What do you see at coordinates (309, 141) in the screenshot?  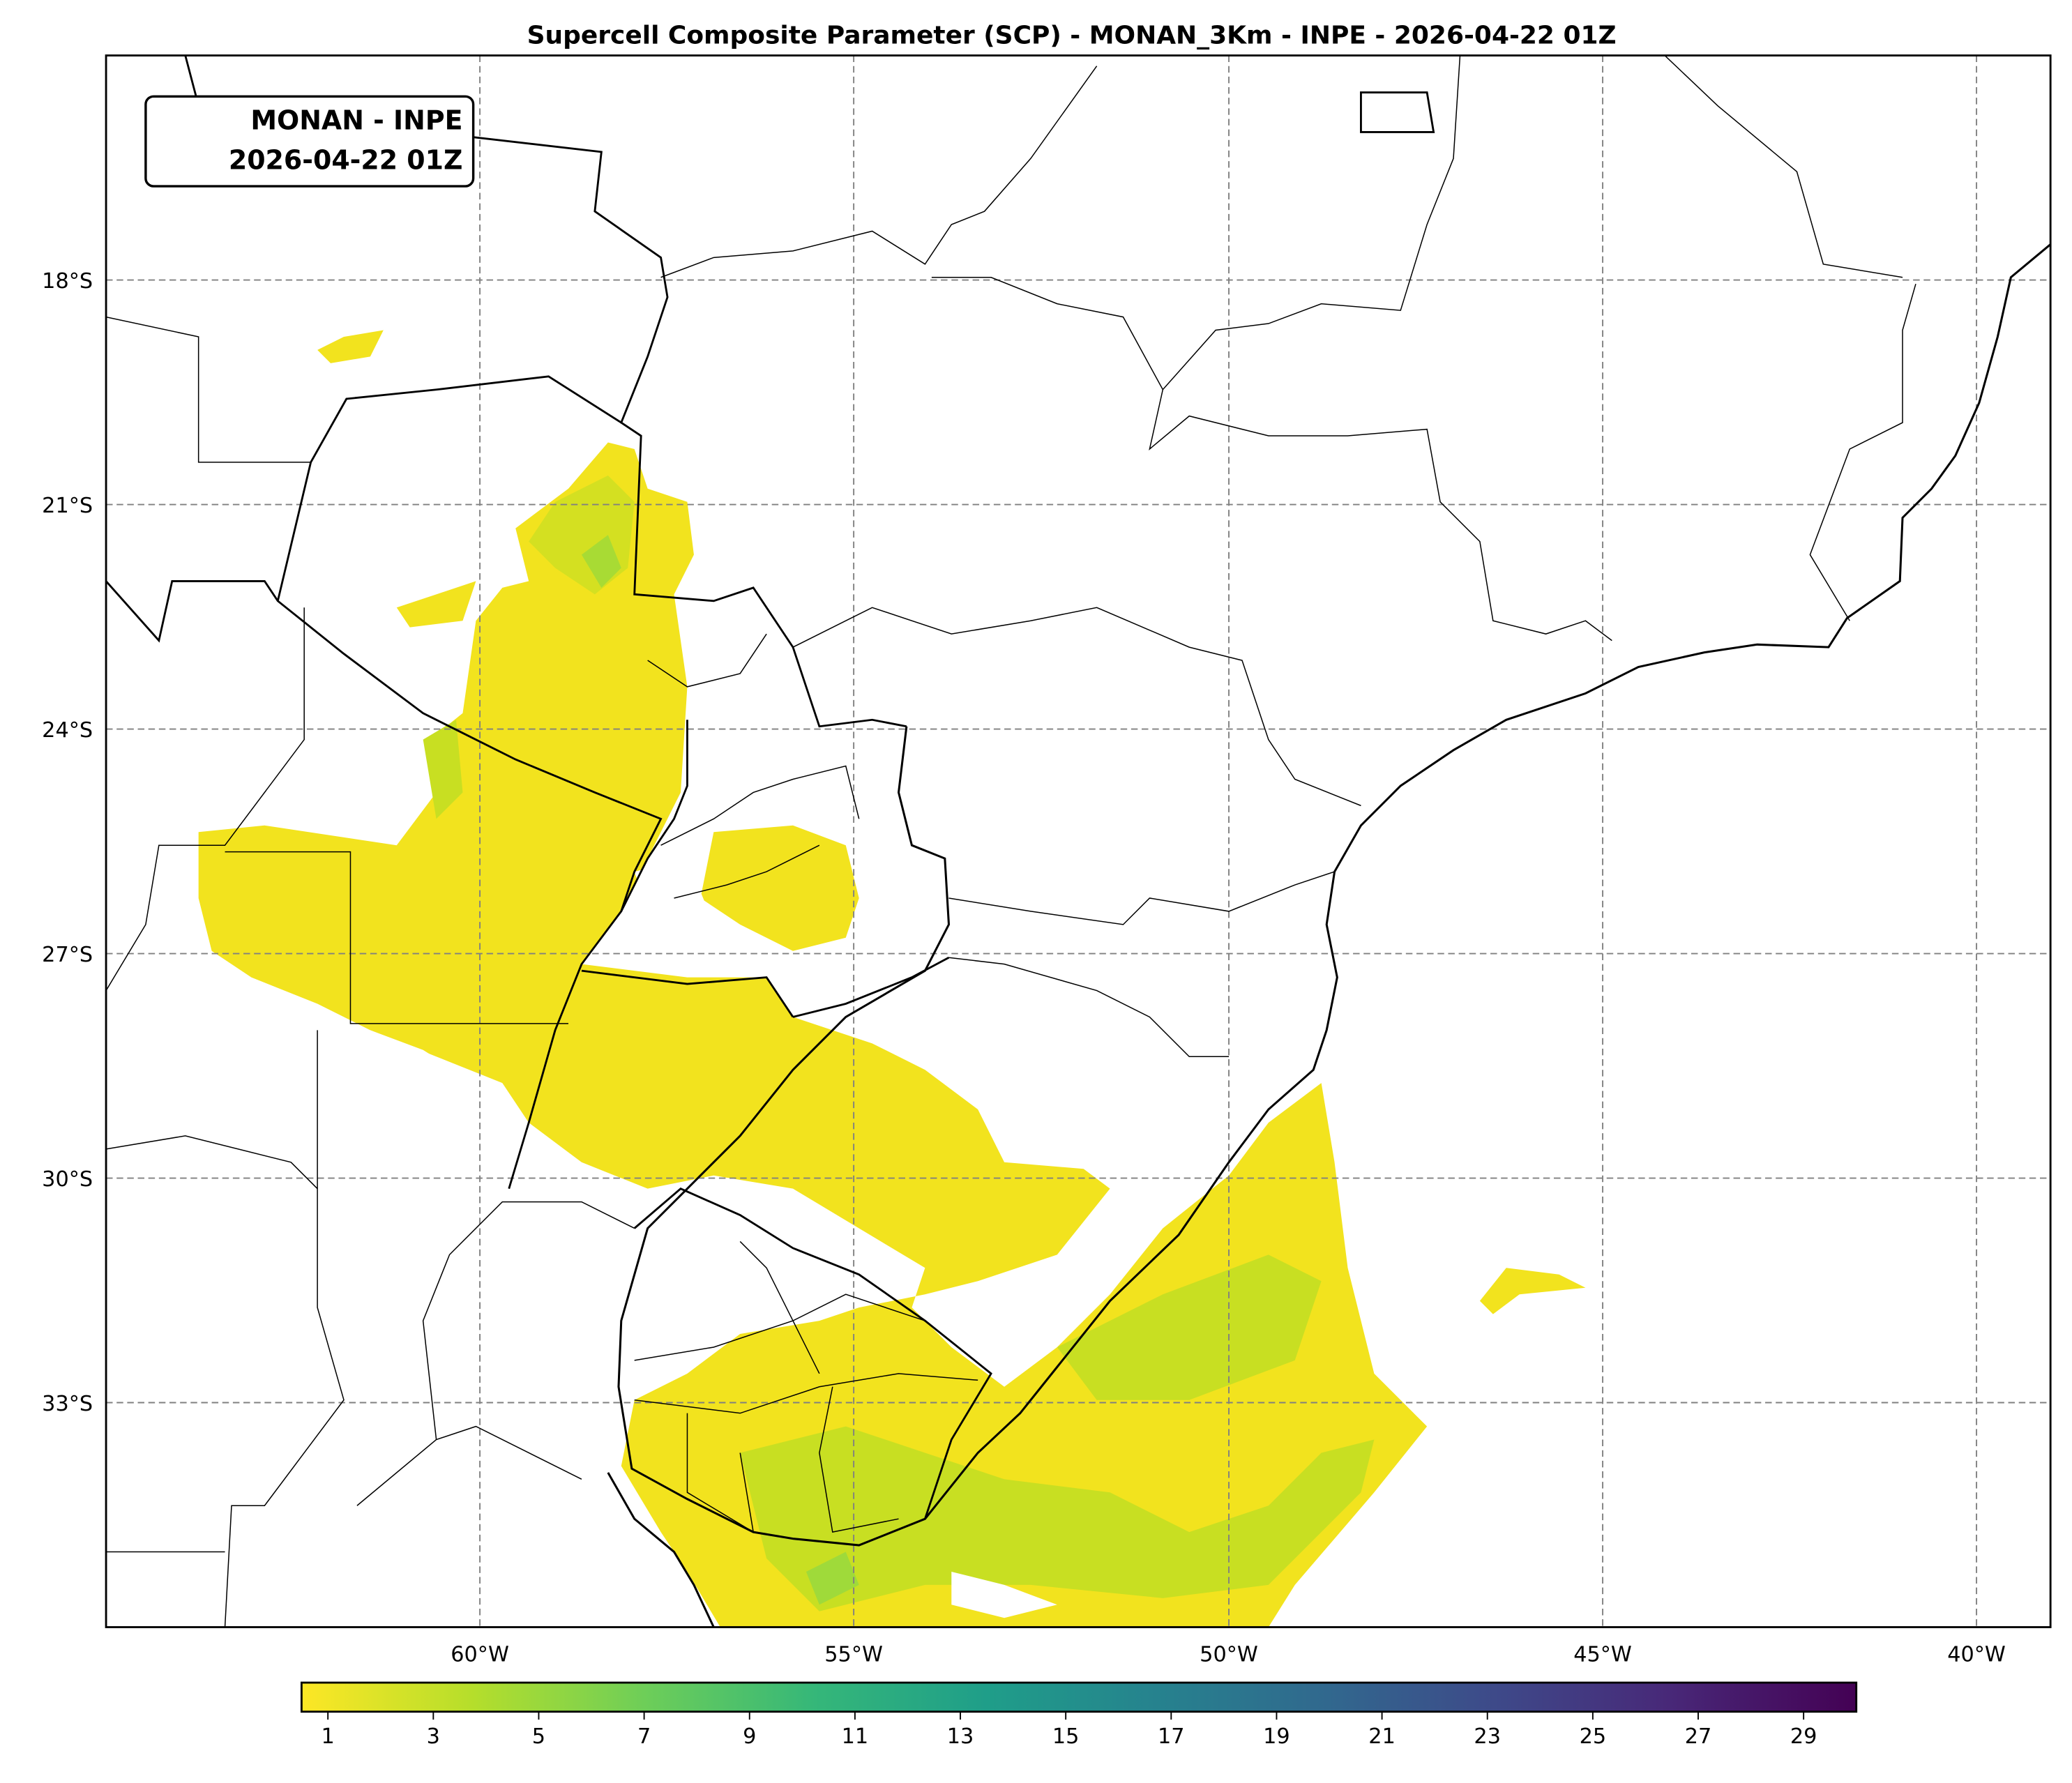 I see `model-label-box: MONAN - INPE 2026-04-22 01Z` at bounding box center [309, 141].